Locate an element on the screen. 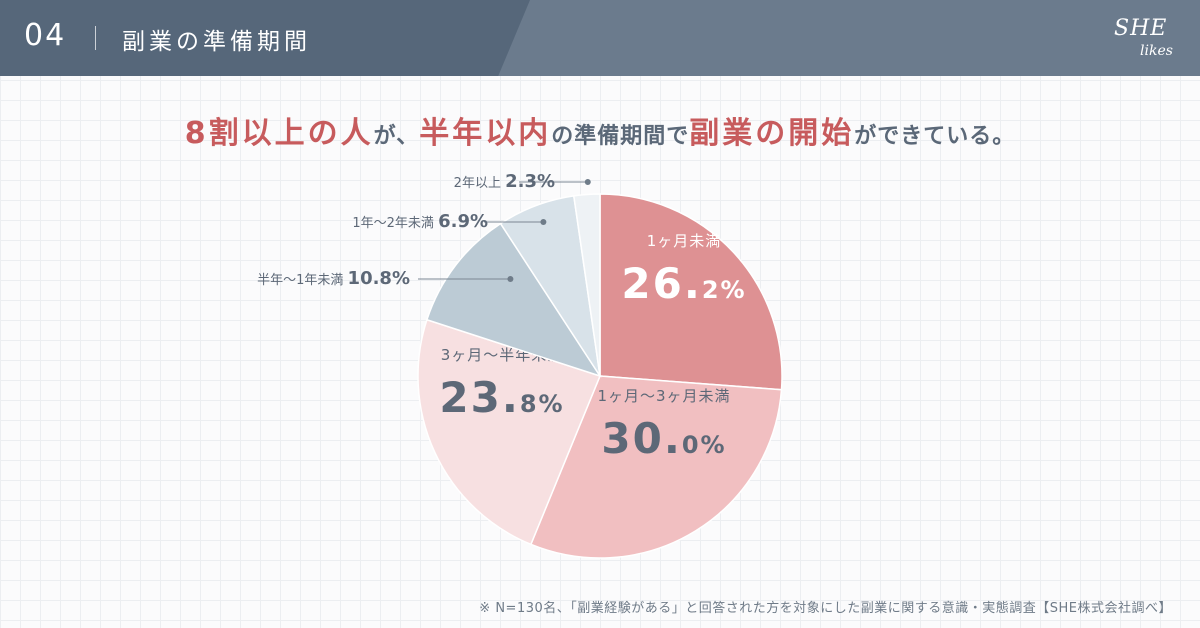  header-bar: 04 副業の準備期間 SHE likes is located at coordinates (600, 38).